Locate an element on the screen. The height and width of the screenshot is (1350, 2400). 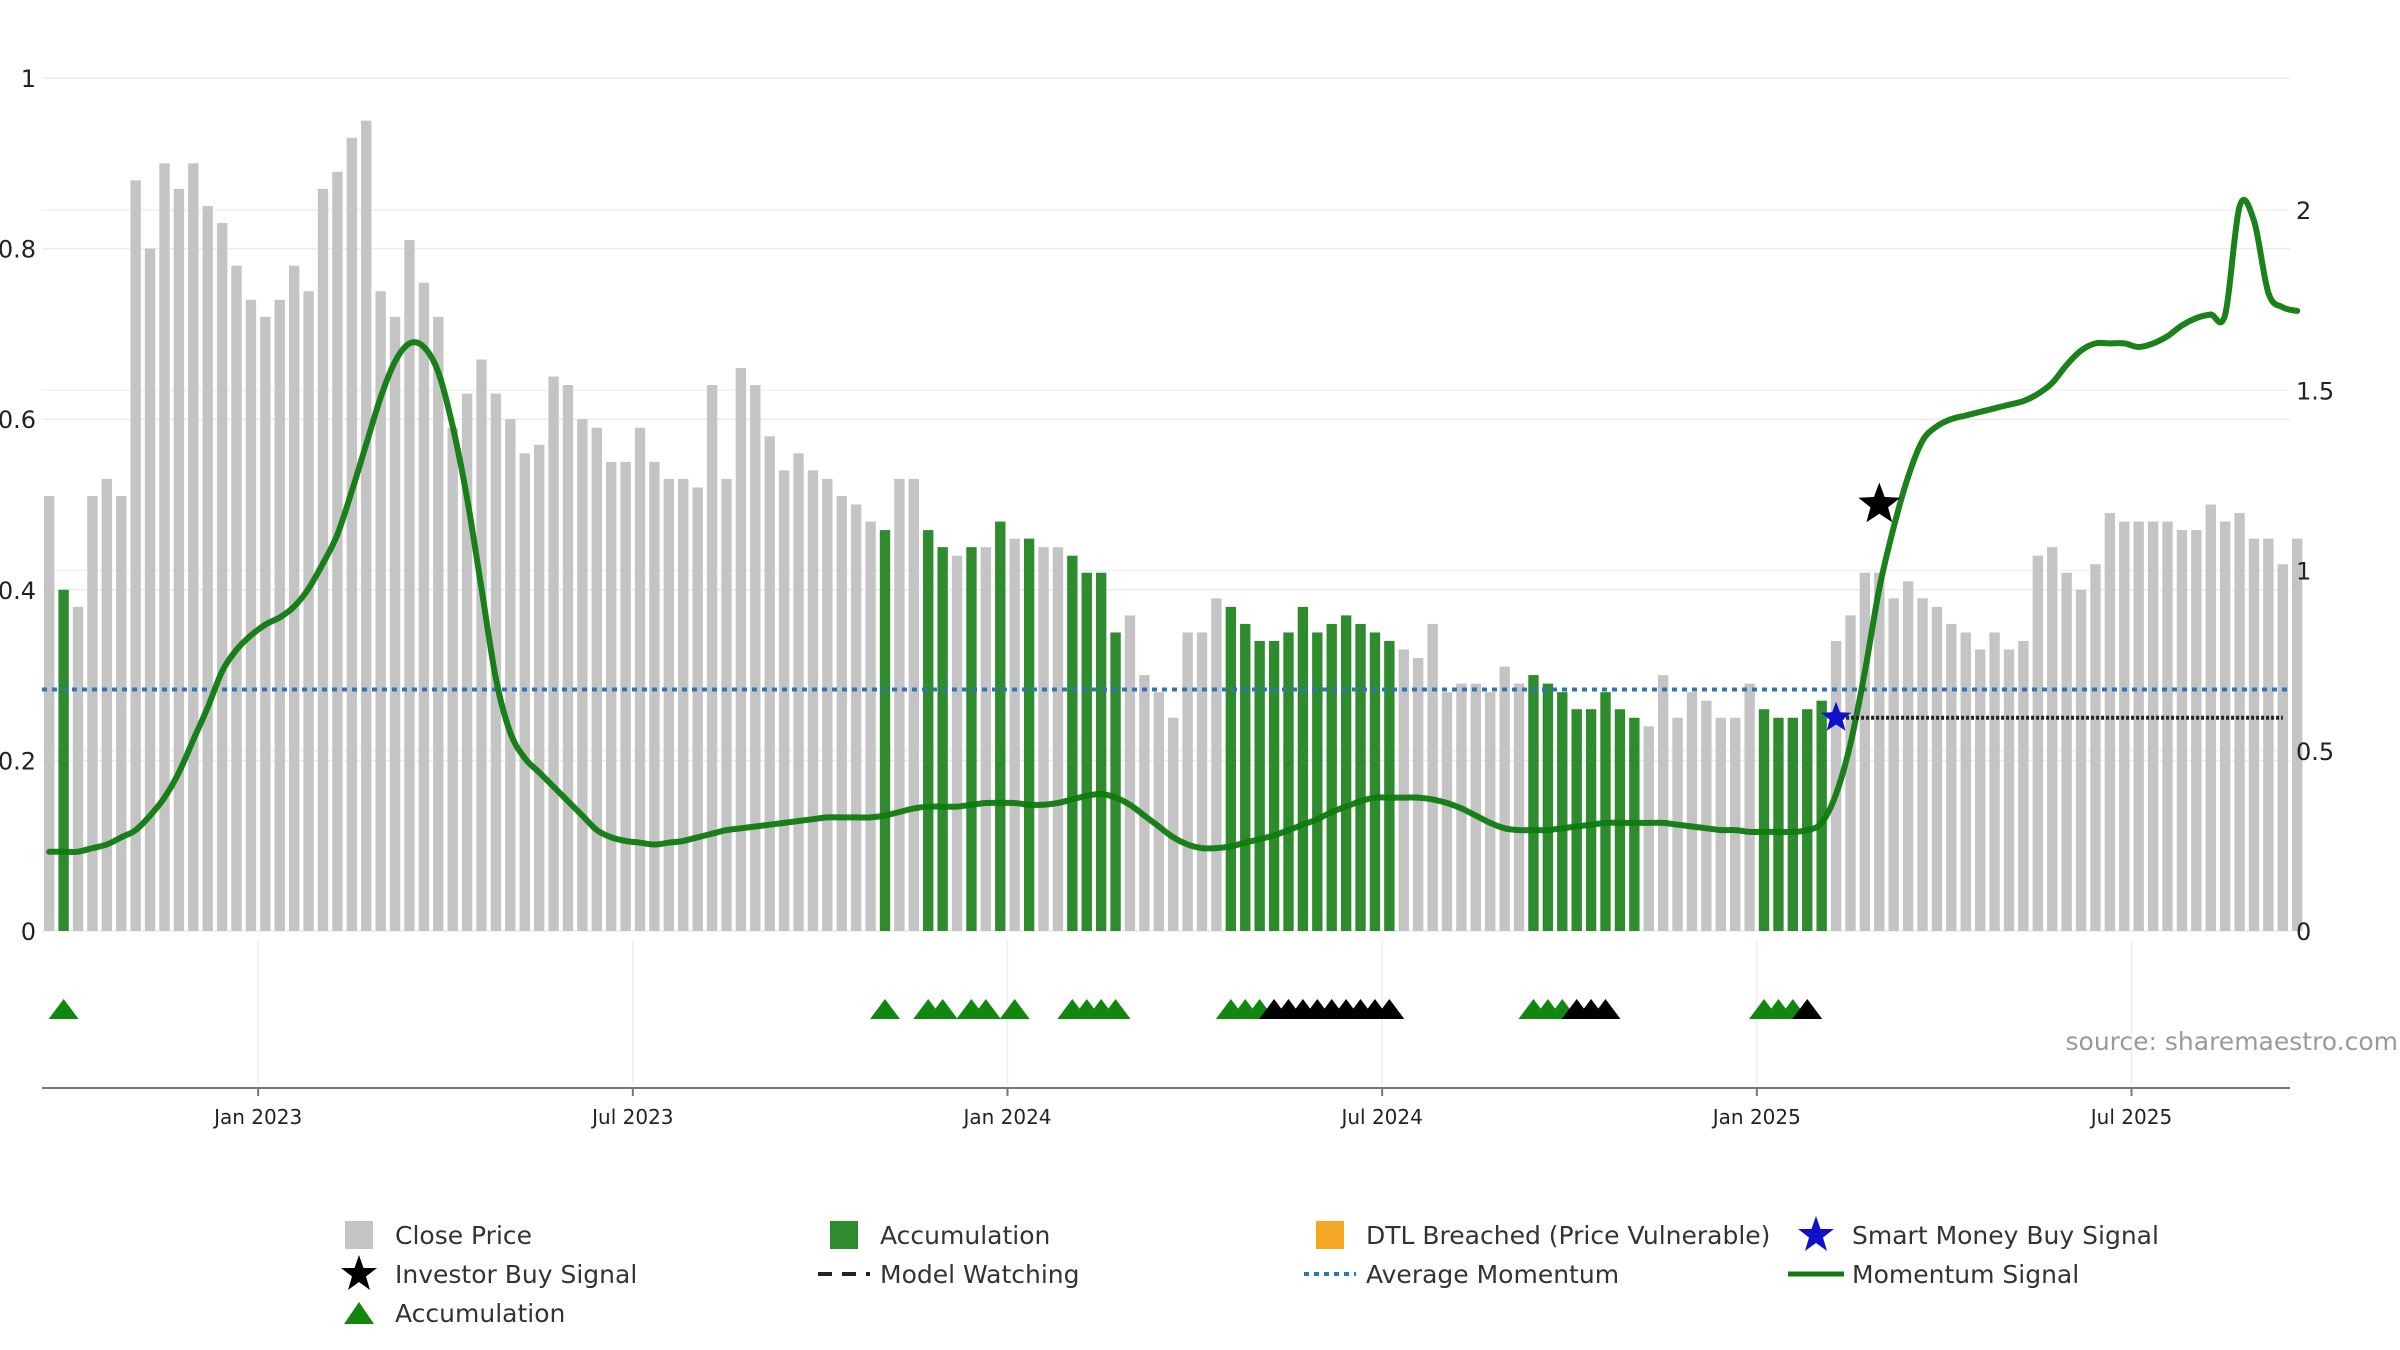
legend-item-accumulation-triangle: Accumulation is located at coordinates (448, 1313).